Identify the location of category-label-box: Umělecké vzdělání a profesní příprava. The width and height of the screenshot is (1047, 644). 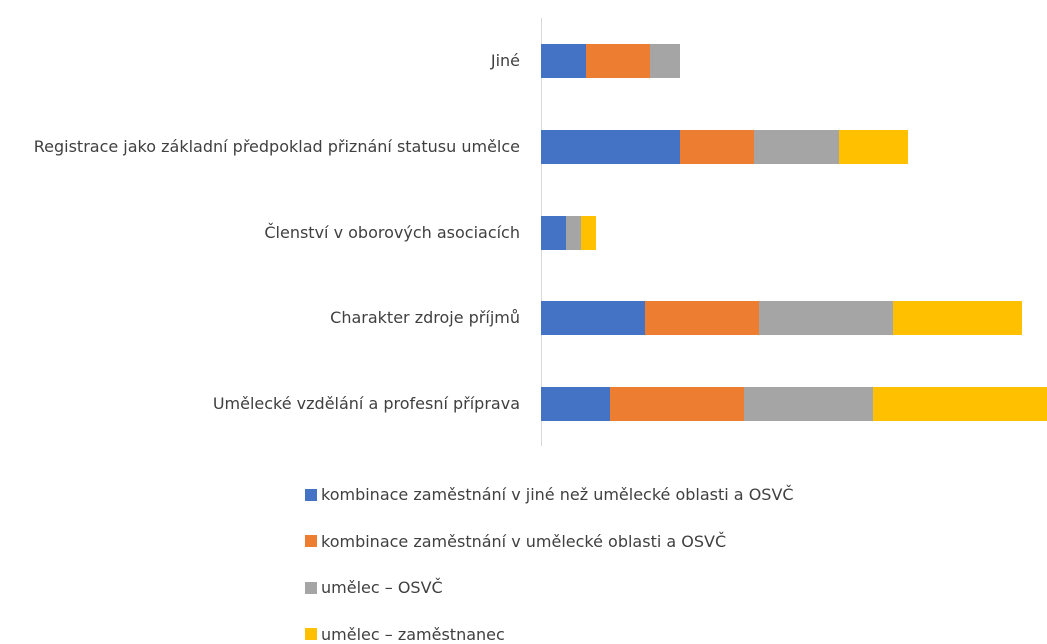
(366, 404).